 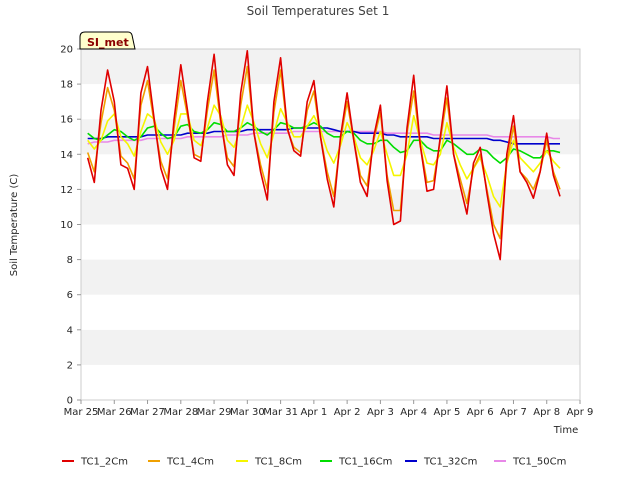 What do you see at coordinates (81, 412) in the screenshot?
I see `x-tick-label: Mar 25` at bounding box center [81, 412].